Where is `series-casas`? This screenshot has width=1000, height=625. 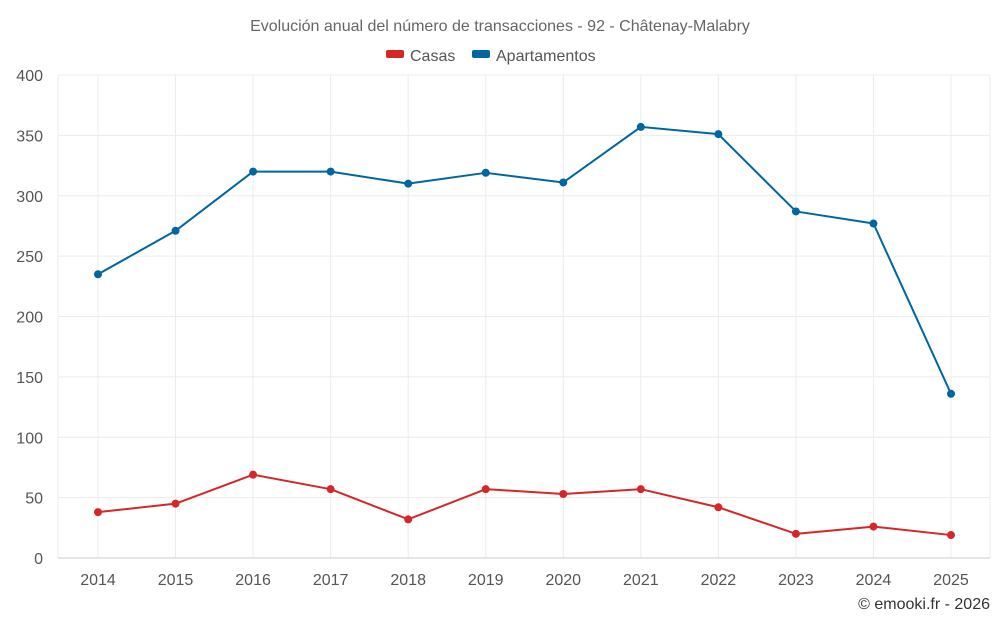
series-casas is located at coordinates (524, 505).